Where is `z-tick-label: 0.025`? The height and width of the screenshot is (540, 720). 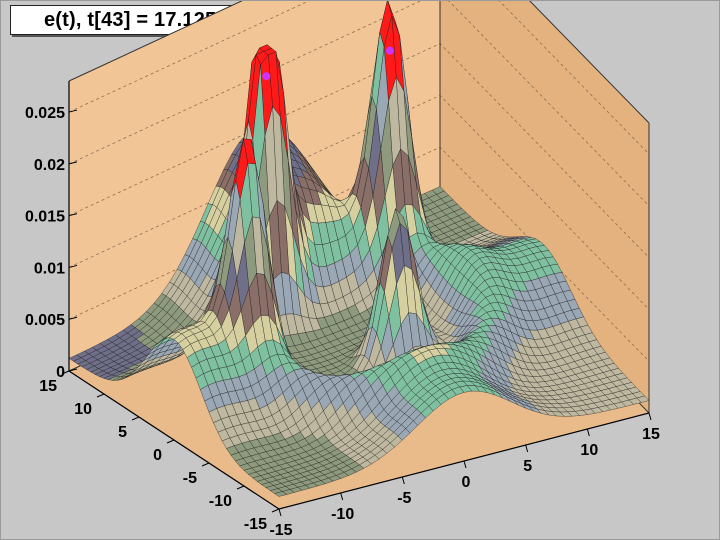
z-tick-label: 0.025 is located at coordinates (45, 113).